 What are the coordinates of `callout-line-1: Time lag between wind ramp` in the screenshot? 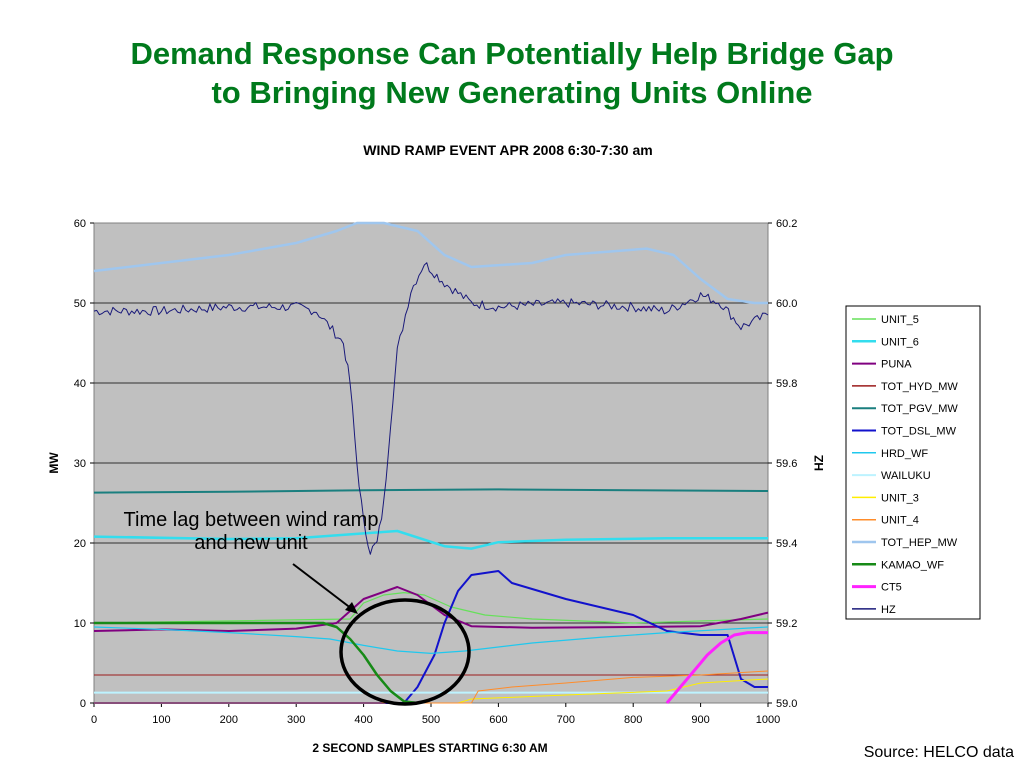 It's located at (251, 520).